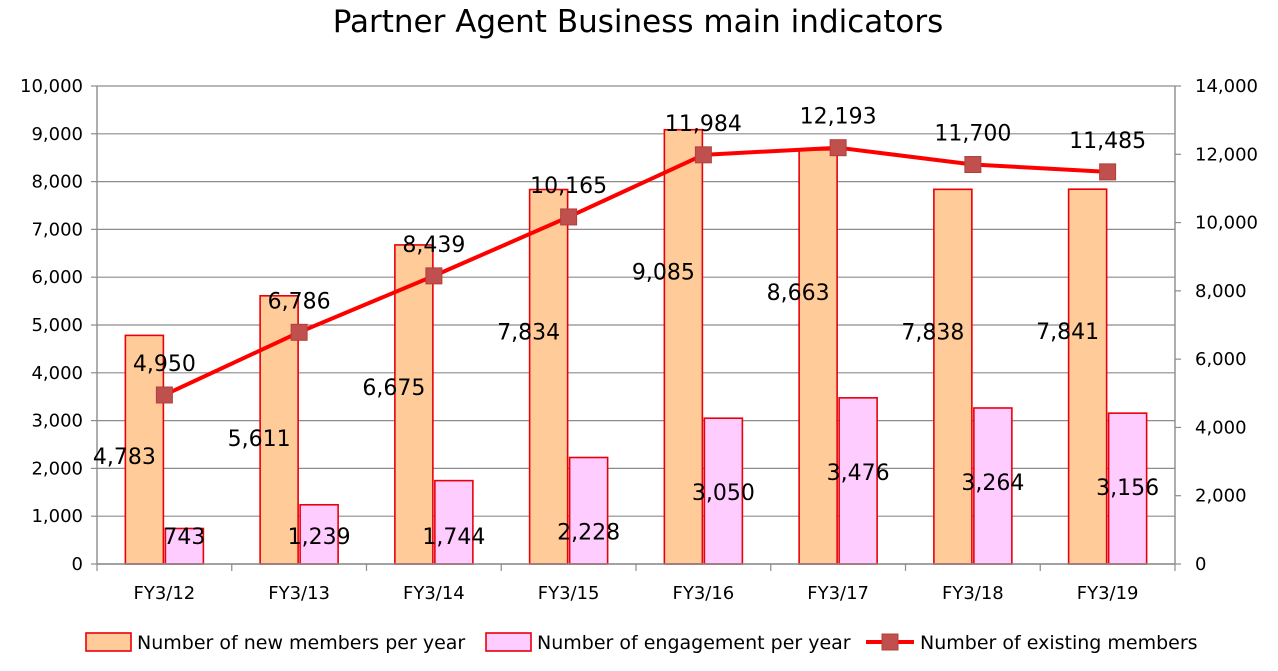 This screenshot has width=1278, height=671. Describe the element at coordinates (1226, 154) in the screenshot. I see `y-right-tick-label: 12,000` at that location.